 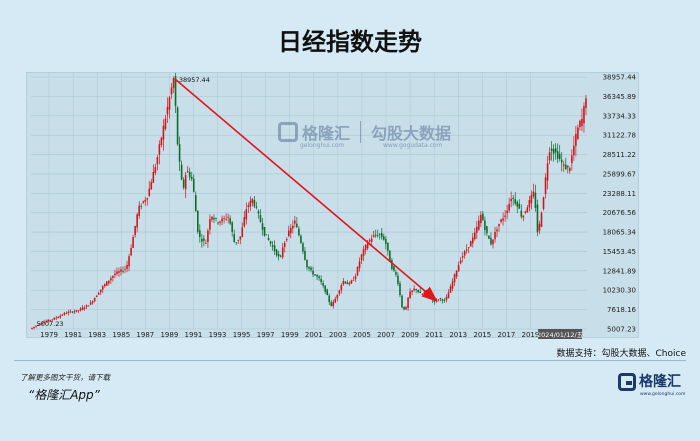 What do you see at coordinates (482, 335) in the screenshot?
I see `x-tick-label: 2015` at bounding box center [482, 335].